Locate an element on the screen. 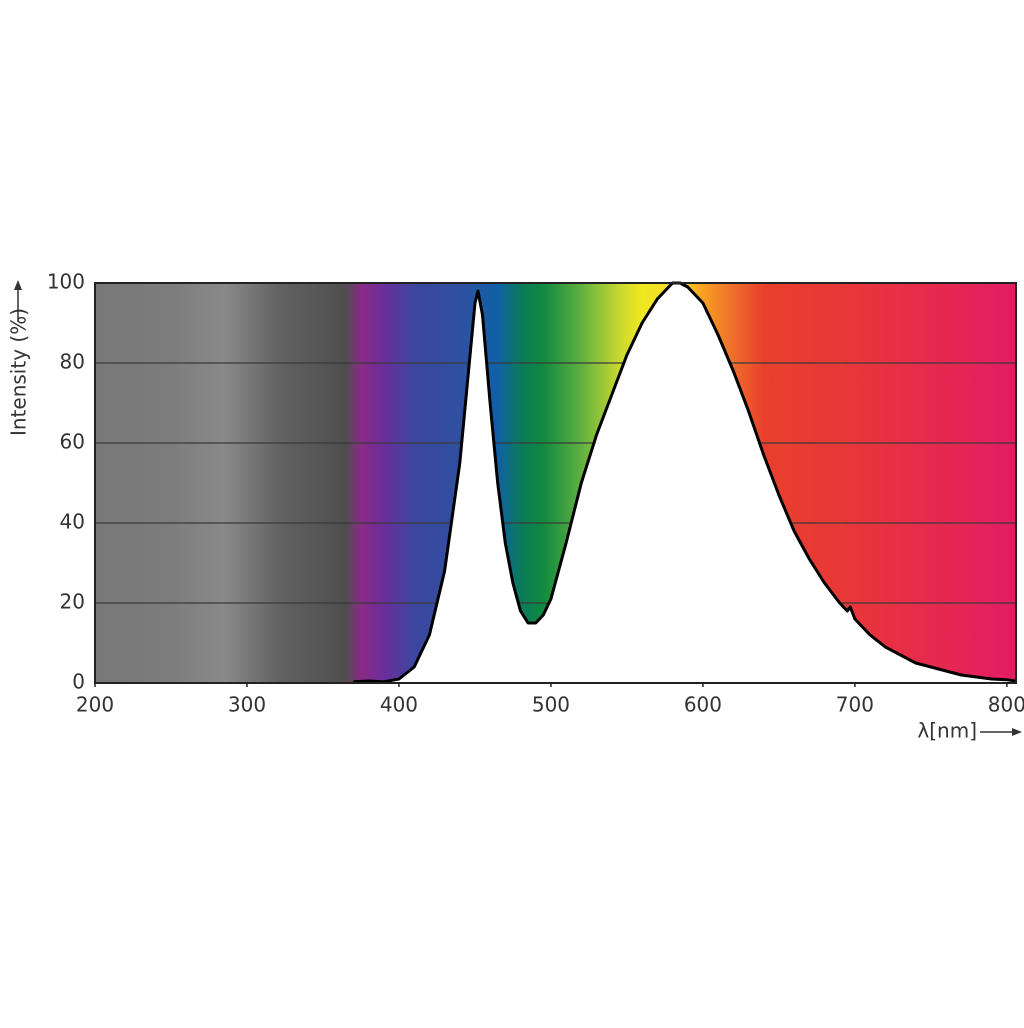  y-arrow is located at coordinates (18, 301).